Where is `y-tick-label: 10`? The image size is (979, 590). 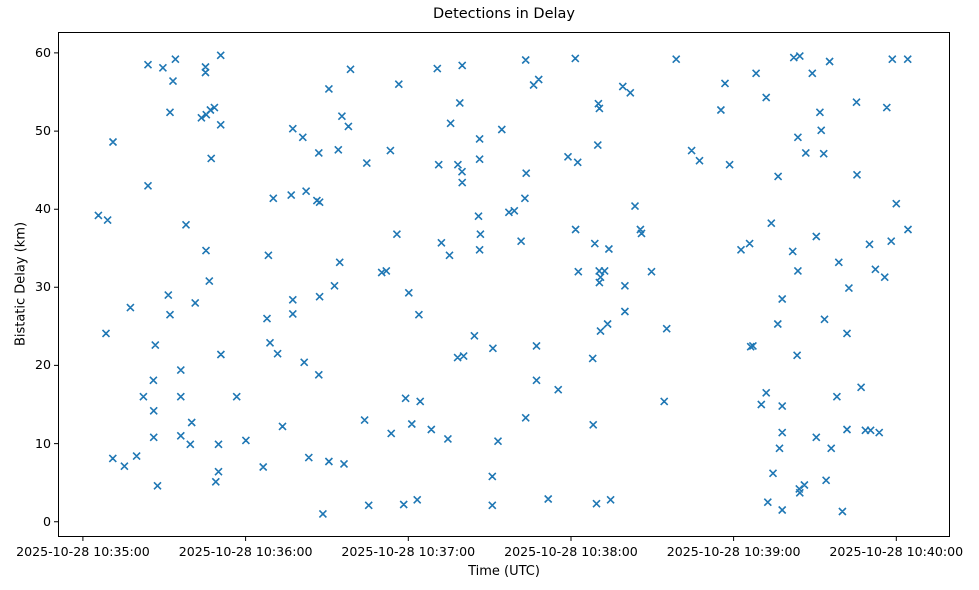 y-tick-label: 10 is located at coordinates (42, 443).